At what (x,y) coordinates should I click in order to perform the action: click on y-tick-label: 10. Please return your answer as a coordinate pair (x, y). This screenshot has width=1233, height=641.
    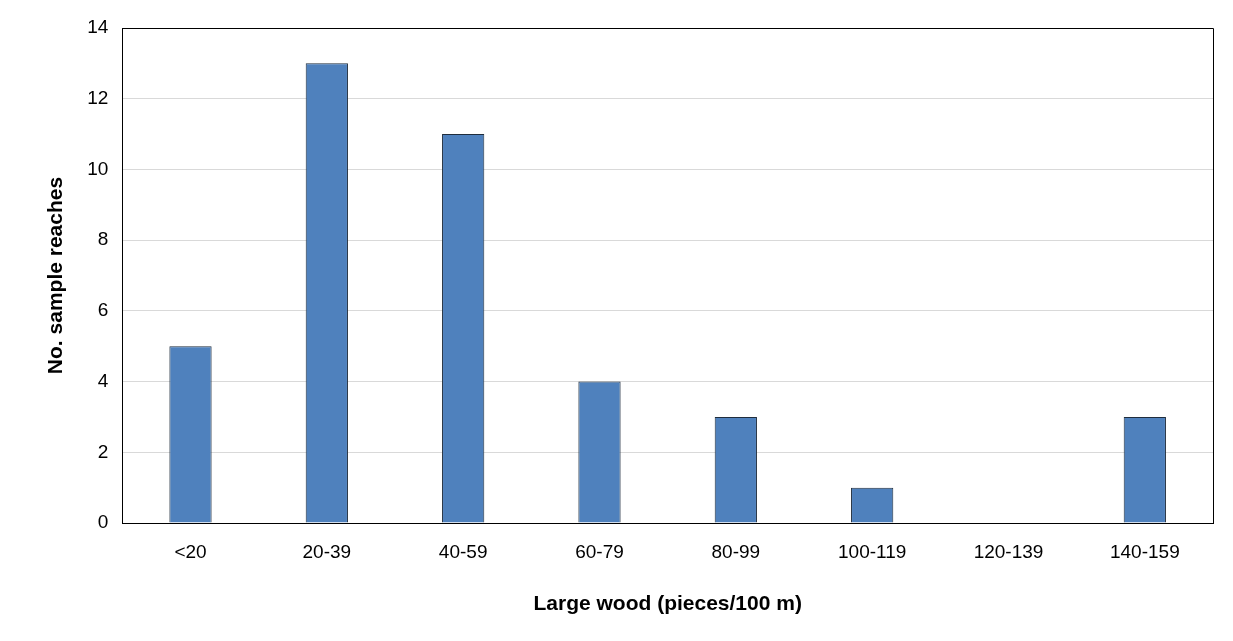
    Looking at the image, I should click on (98, 168).